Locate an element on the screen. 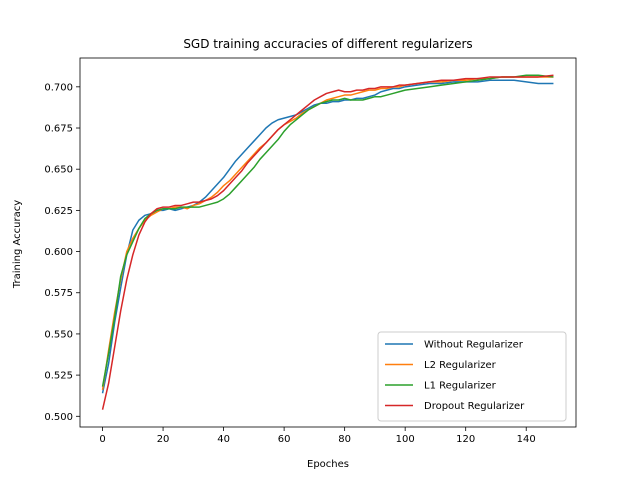 This screenshot has width=640, height=480. y-axis-label: Training Accuracy is located at coordinates (17, 244).